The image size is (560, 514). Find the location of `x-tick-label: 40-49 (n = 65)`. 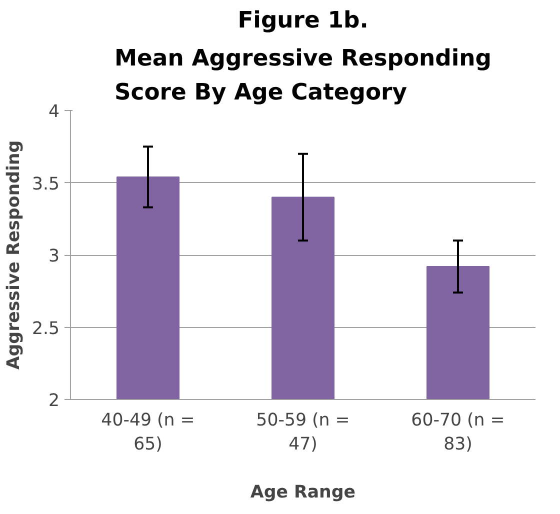

x-tick-label: 40-49 (n = 65) is located at coordinates (148, 432).